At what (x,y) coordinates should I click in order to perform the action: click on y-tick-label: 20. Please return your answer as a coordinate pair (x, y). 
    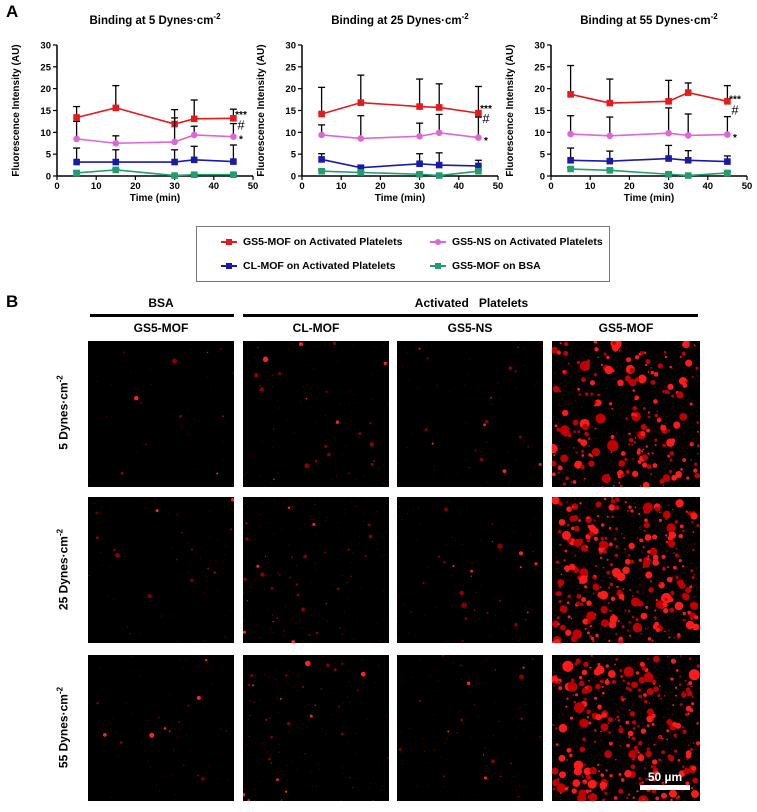
    Looking at the image, I should click on (539, 89).